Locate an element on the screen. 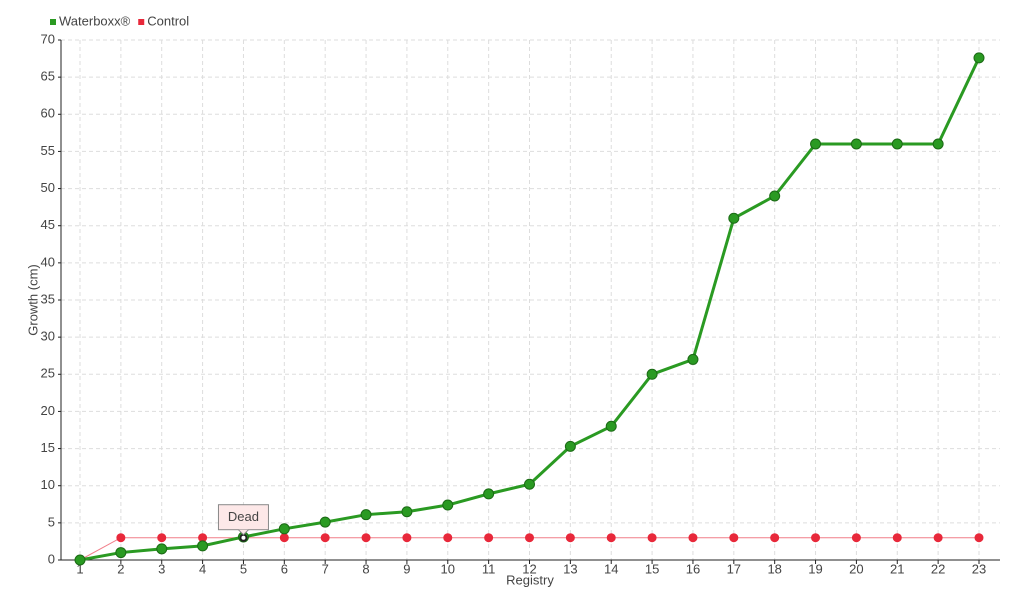  x-tick-label: 7 is located at coordinates (325, 568).